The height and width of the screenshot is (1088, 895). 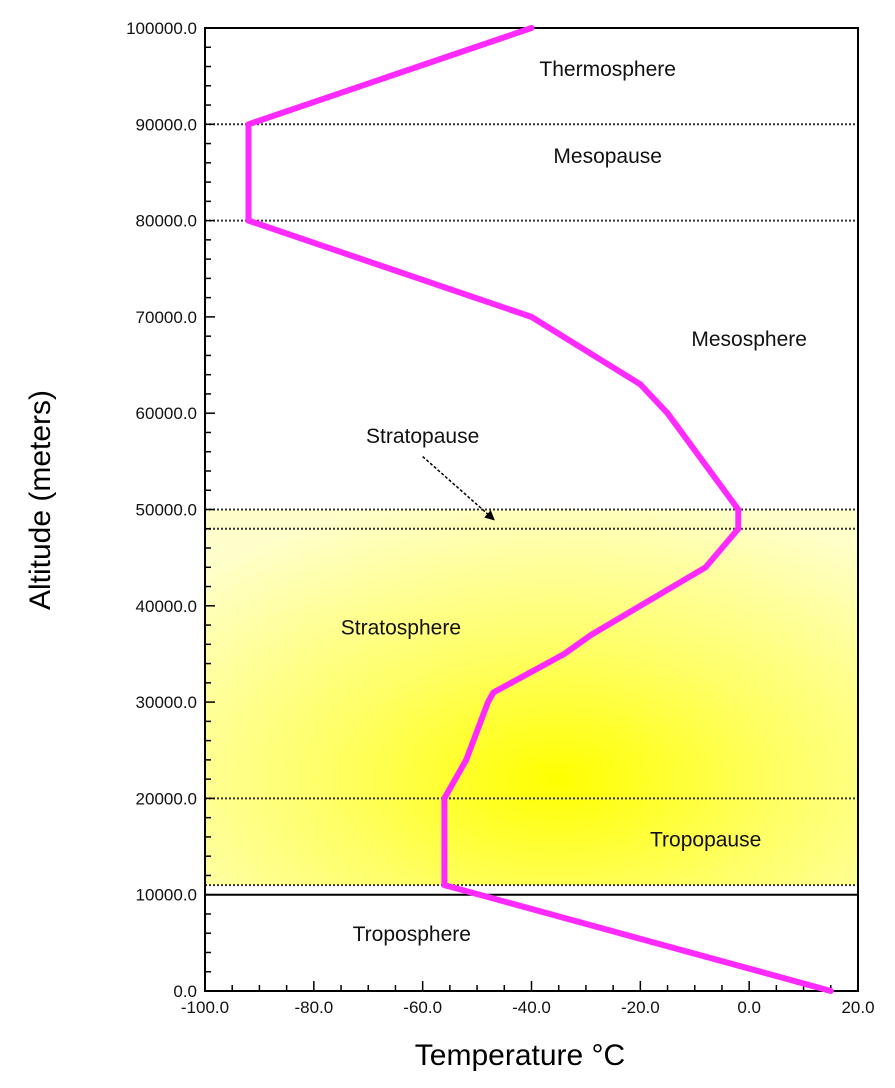 What do you see at coordinates (166, 510) in the screenshot?
I see `y-tick-label: 50000.0` at bounding box center [166, 510].